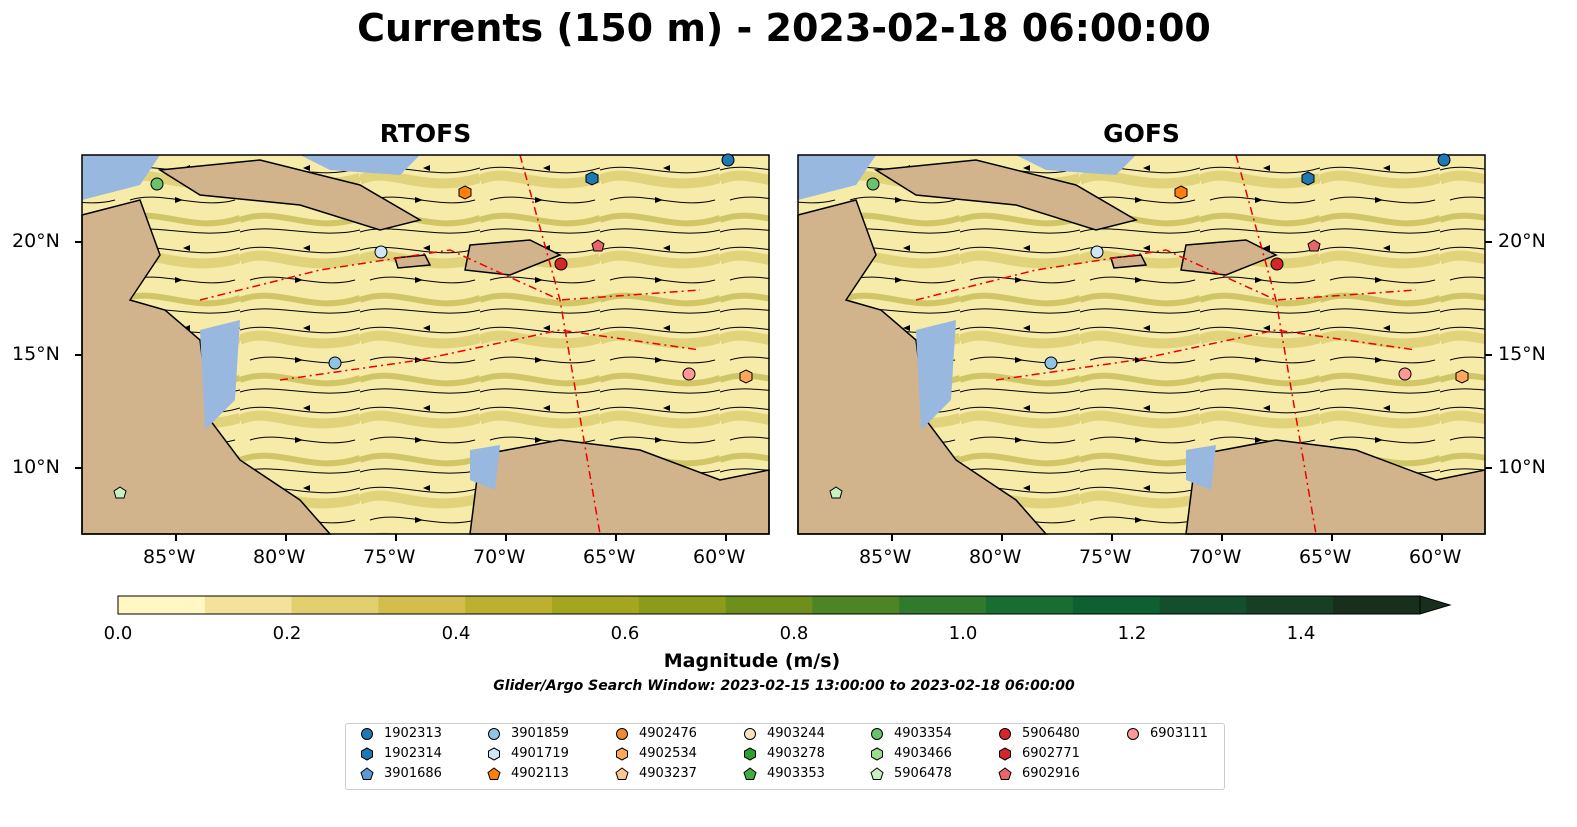  I want to click on colorbar-tick-label: 0.6, so click(625, 633).